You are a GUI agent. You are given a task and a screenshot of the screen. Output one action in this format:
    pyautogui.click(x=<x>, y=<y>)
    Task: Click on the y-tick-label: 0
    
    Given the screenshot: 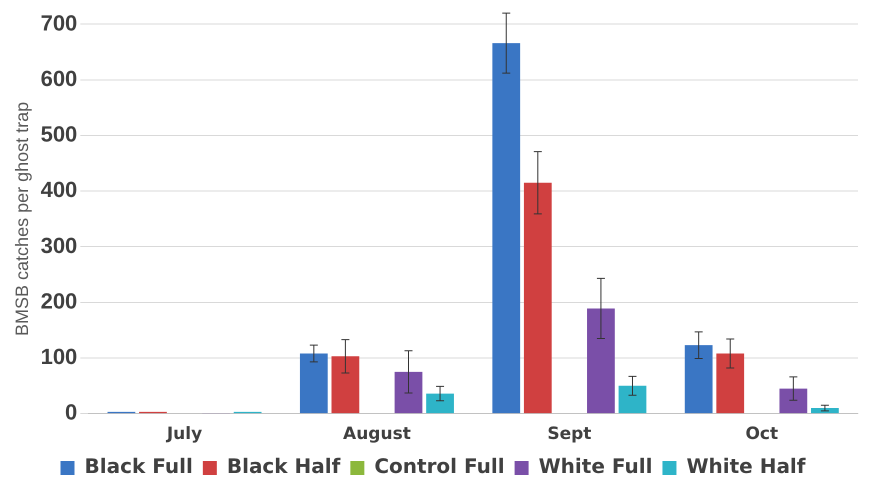 What is the action you would take?
    pyautogui.click(x=71, y=412)
    